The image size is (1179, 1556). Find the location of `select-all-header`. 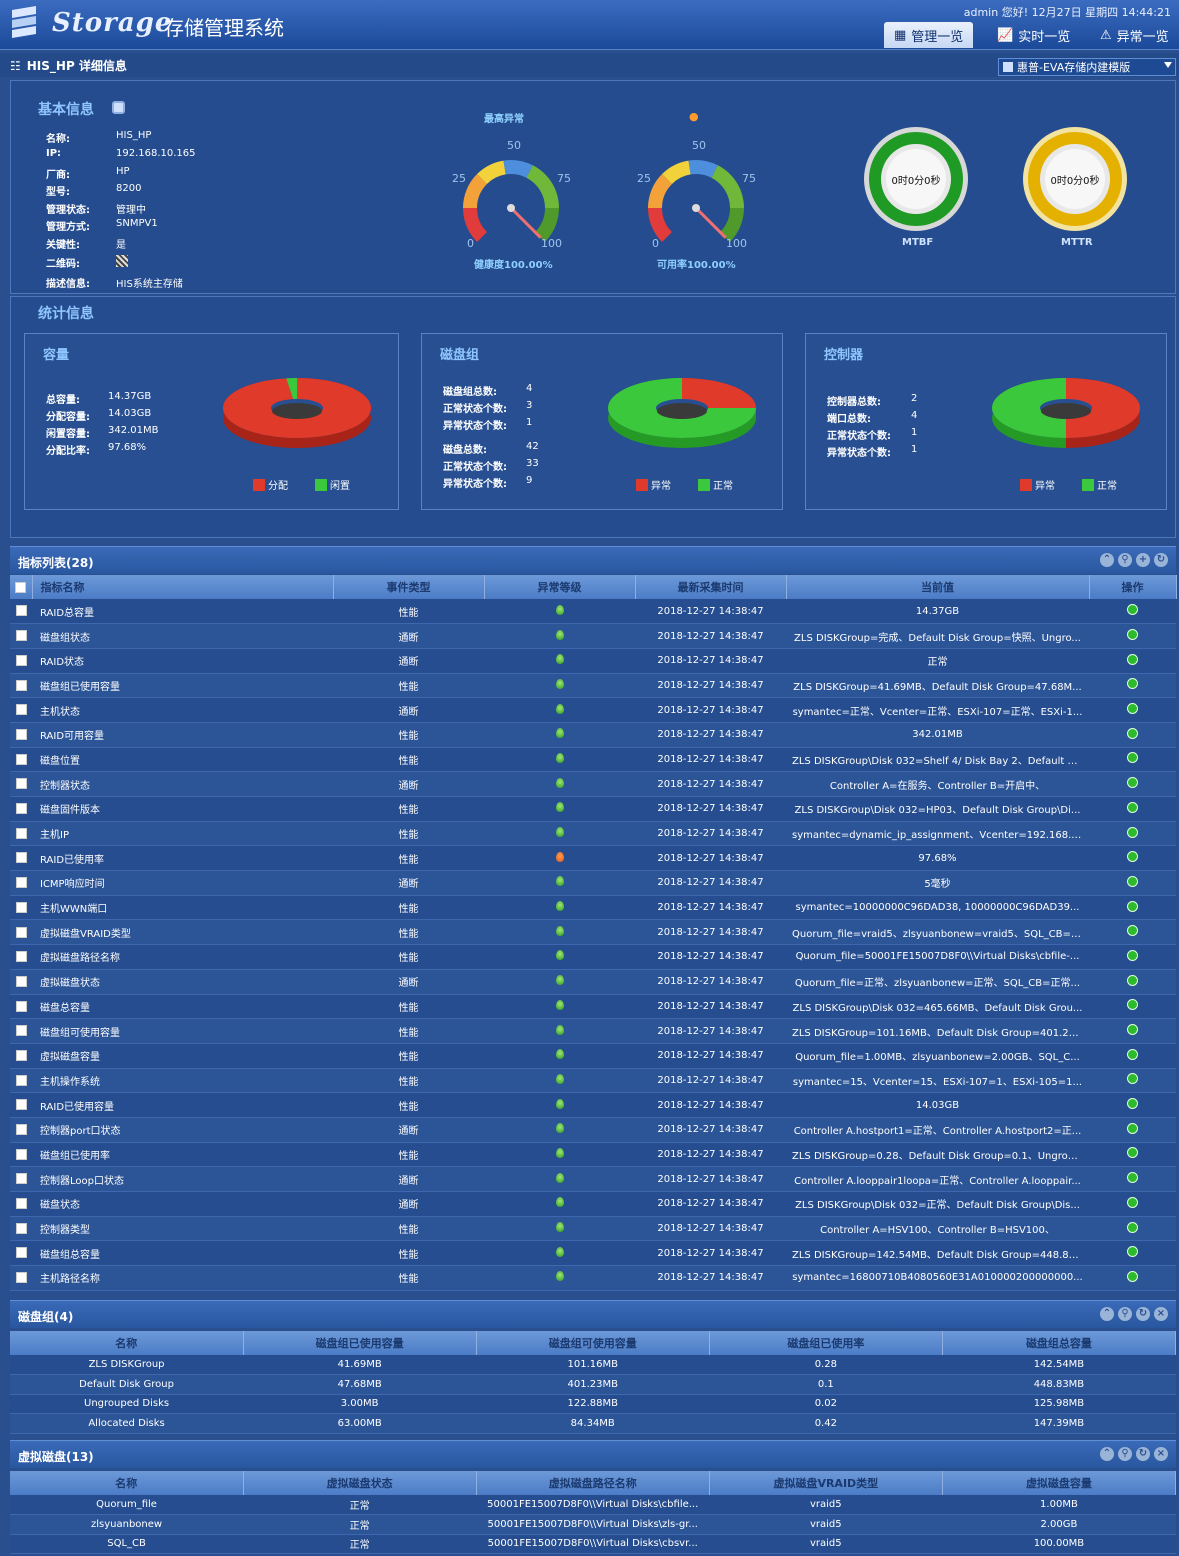

select-all-header is located at coordinates (21, 587).